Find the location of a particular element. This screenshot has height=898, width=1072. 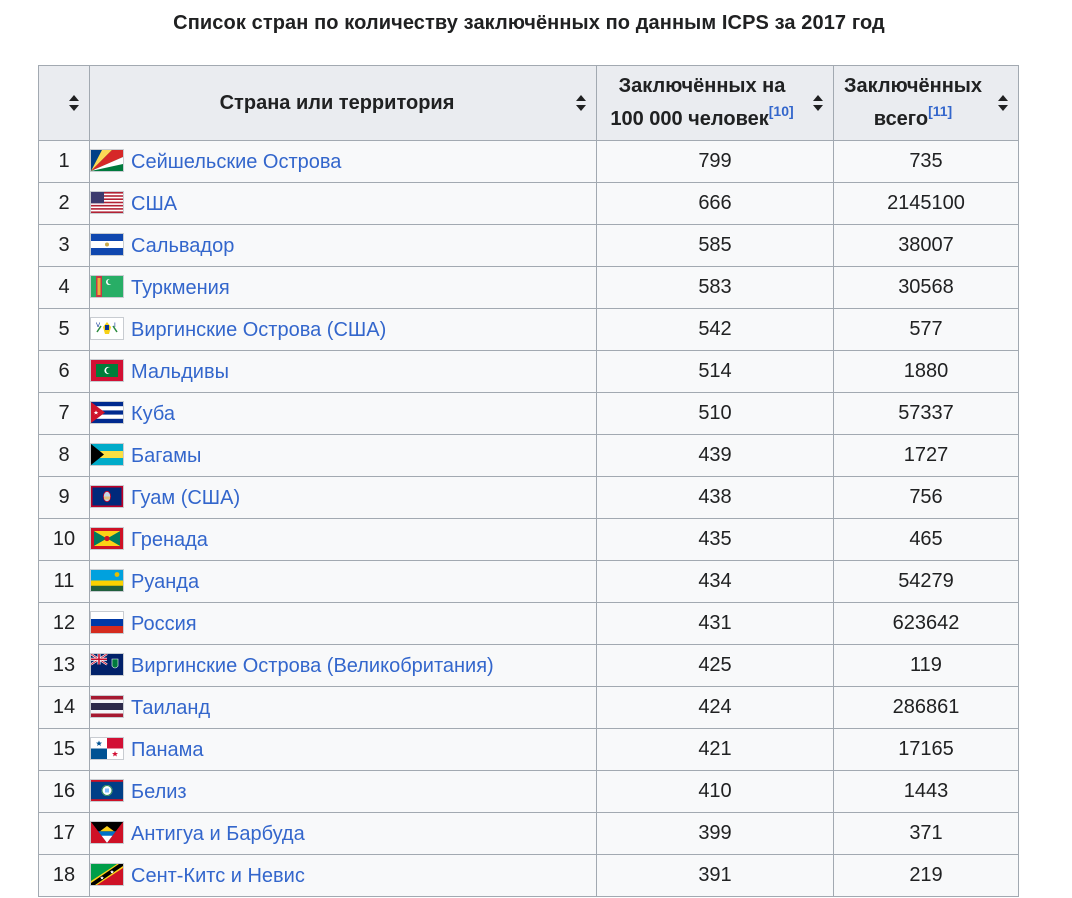

per100k-cell: 583 is located at coordinates (715, 287).